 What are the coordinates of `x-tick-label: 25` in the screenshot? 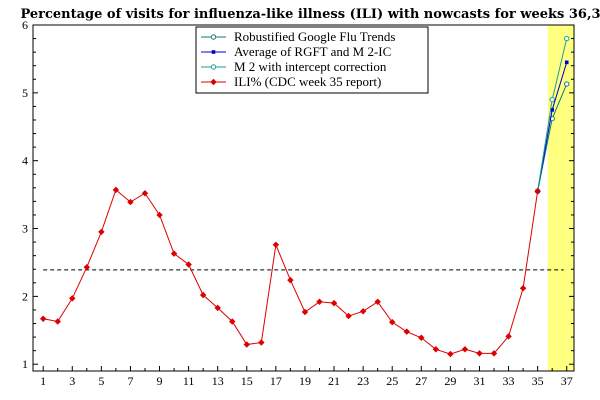 It's located at (392, 381).